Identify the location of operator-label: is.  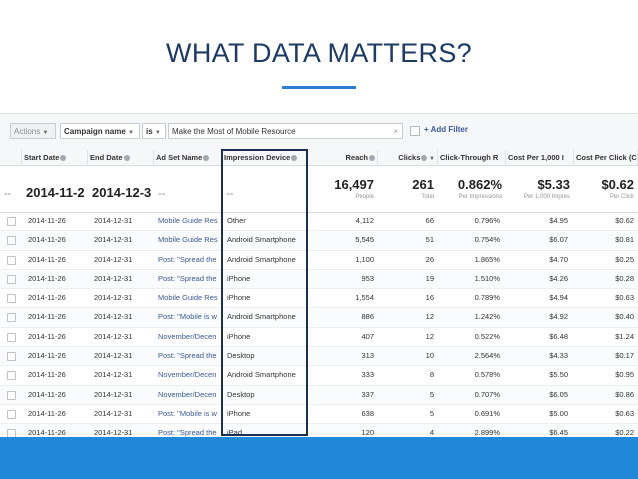
(149, 131).